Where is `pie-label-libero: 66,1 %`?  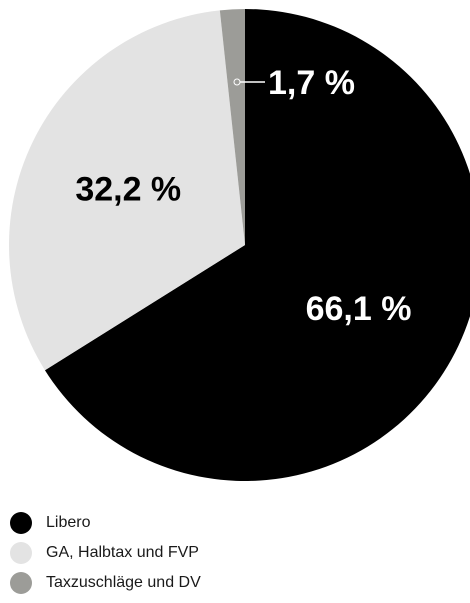
pie-label-libero: 66,1 % is located at coordinates (359, 309).